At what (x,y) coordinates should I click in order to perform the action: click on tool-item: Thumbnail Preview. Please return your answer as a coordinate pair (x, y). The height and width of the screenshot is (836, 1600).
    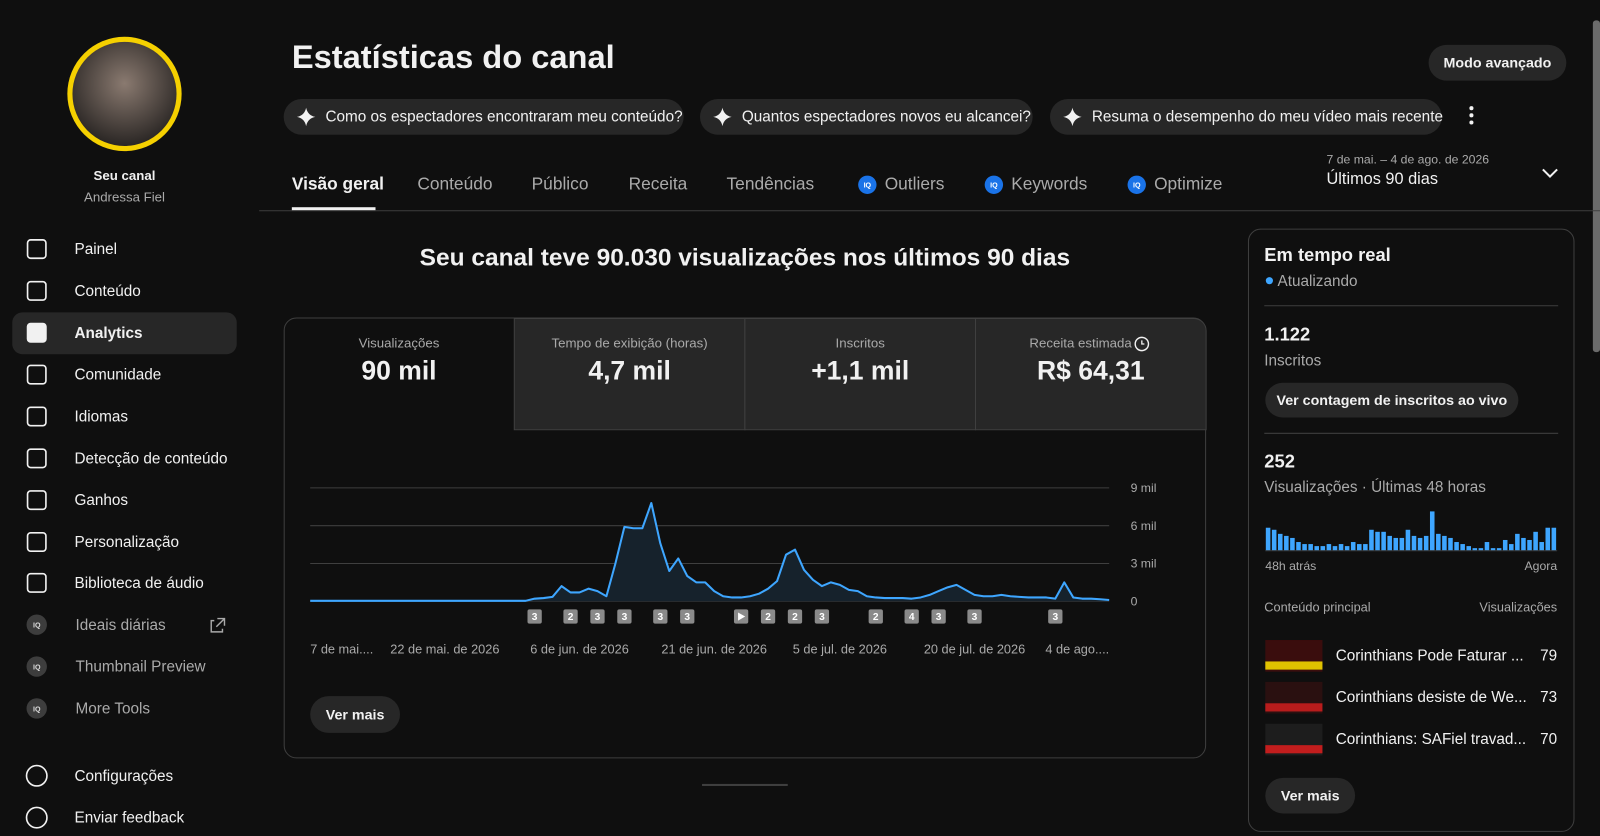
    Looking at the image, I should click on (141, 667).